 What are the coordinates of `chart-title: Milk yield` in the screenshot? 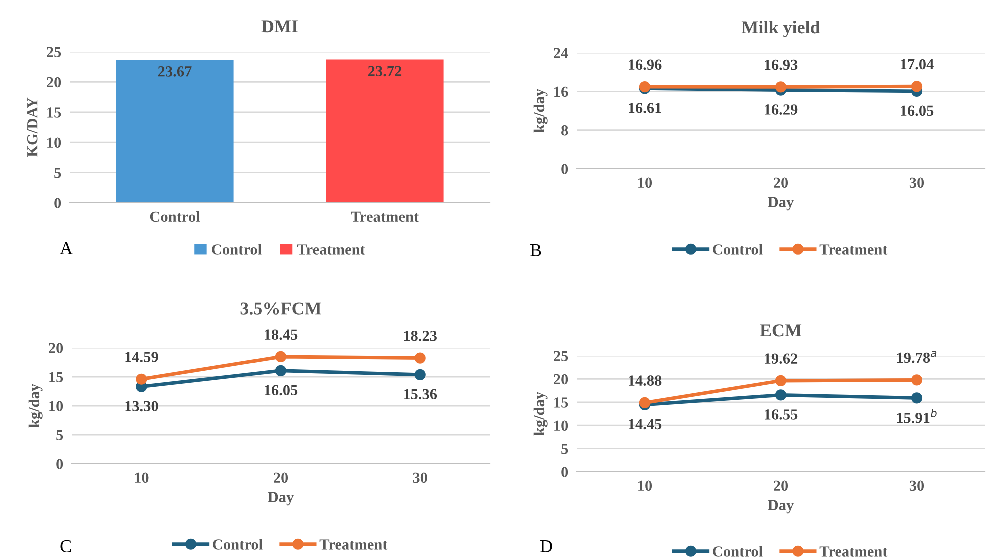 It's located at (781, 29).